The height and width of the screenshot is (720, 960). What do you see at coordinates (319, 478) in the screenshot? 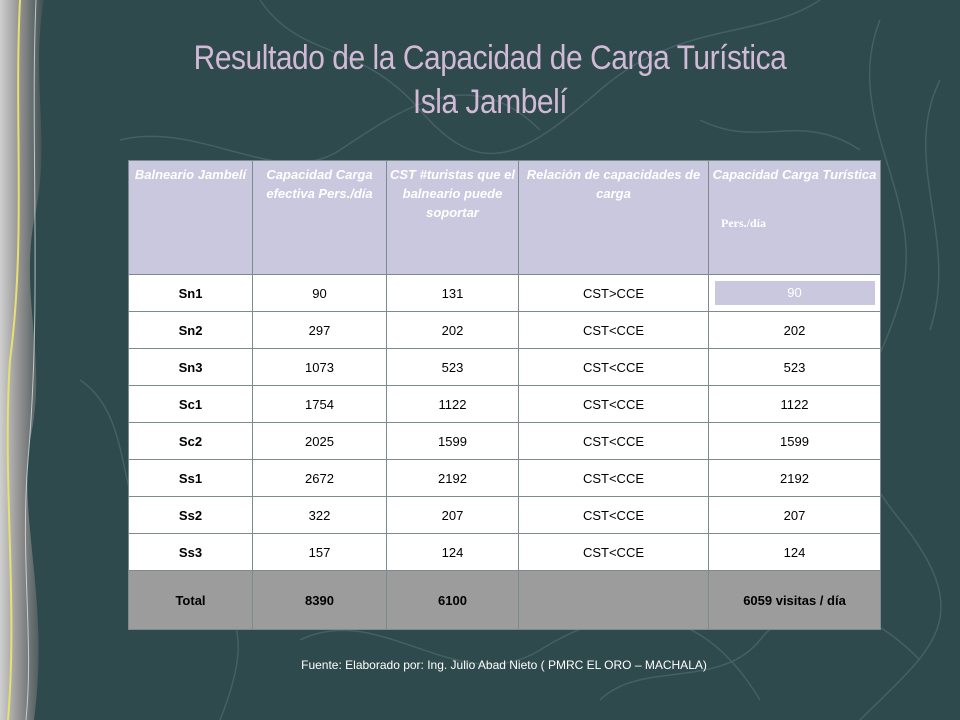
I see `row-cce: 2672` at bounding box center [319, 478].